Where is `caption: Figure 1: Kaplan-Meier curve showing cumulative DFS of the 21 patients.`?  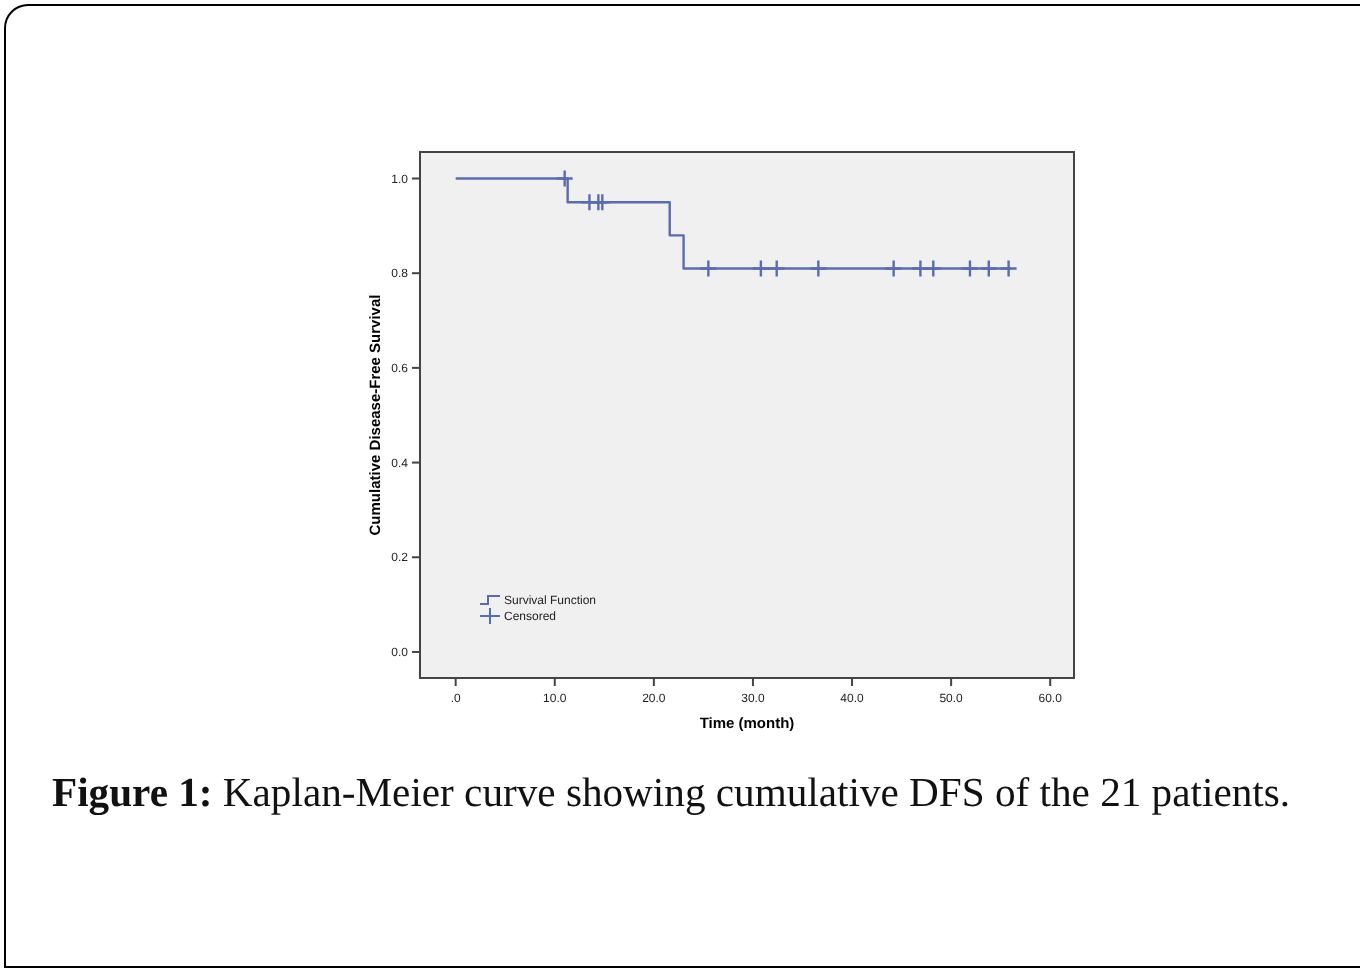
caption: Figure 1: Kaplan-Meier curve showing cumulative DFS of the 21 patients. is located at coordinates (672, 795).